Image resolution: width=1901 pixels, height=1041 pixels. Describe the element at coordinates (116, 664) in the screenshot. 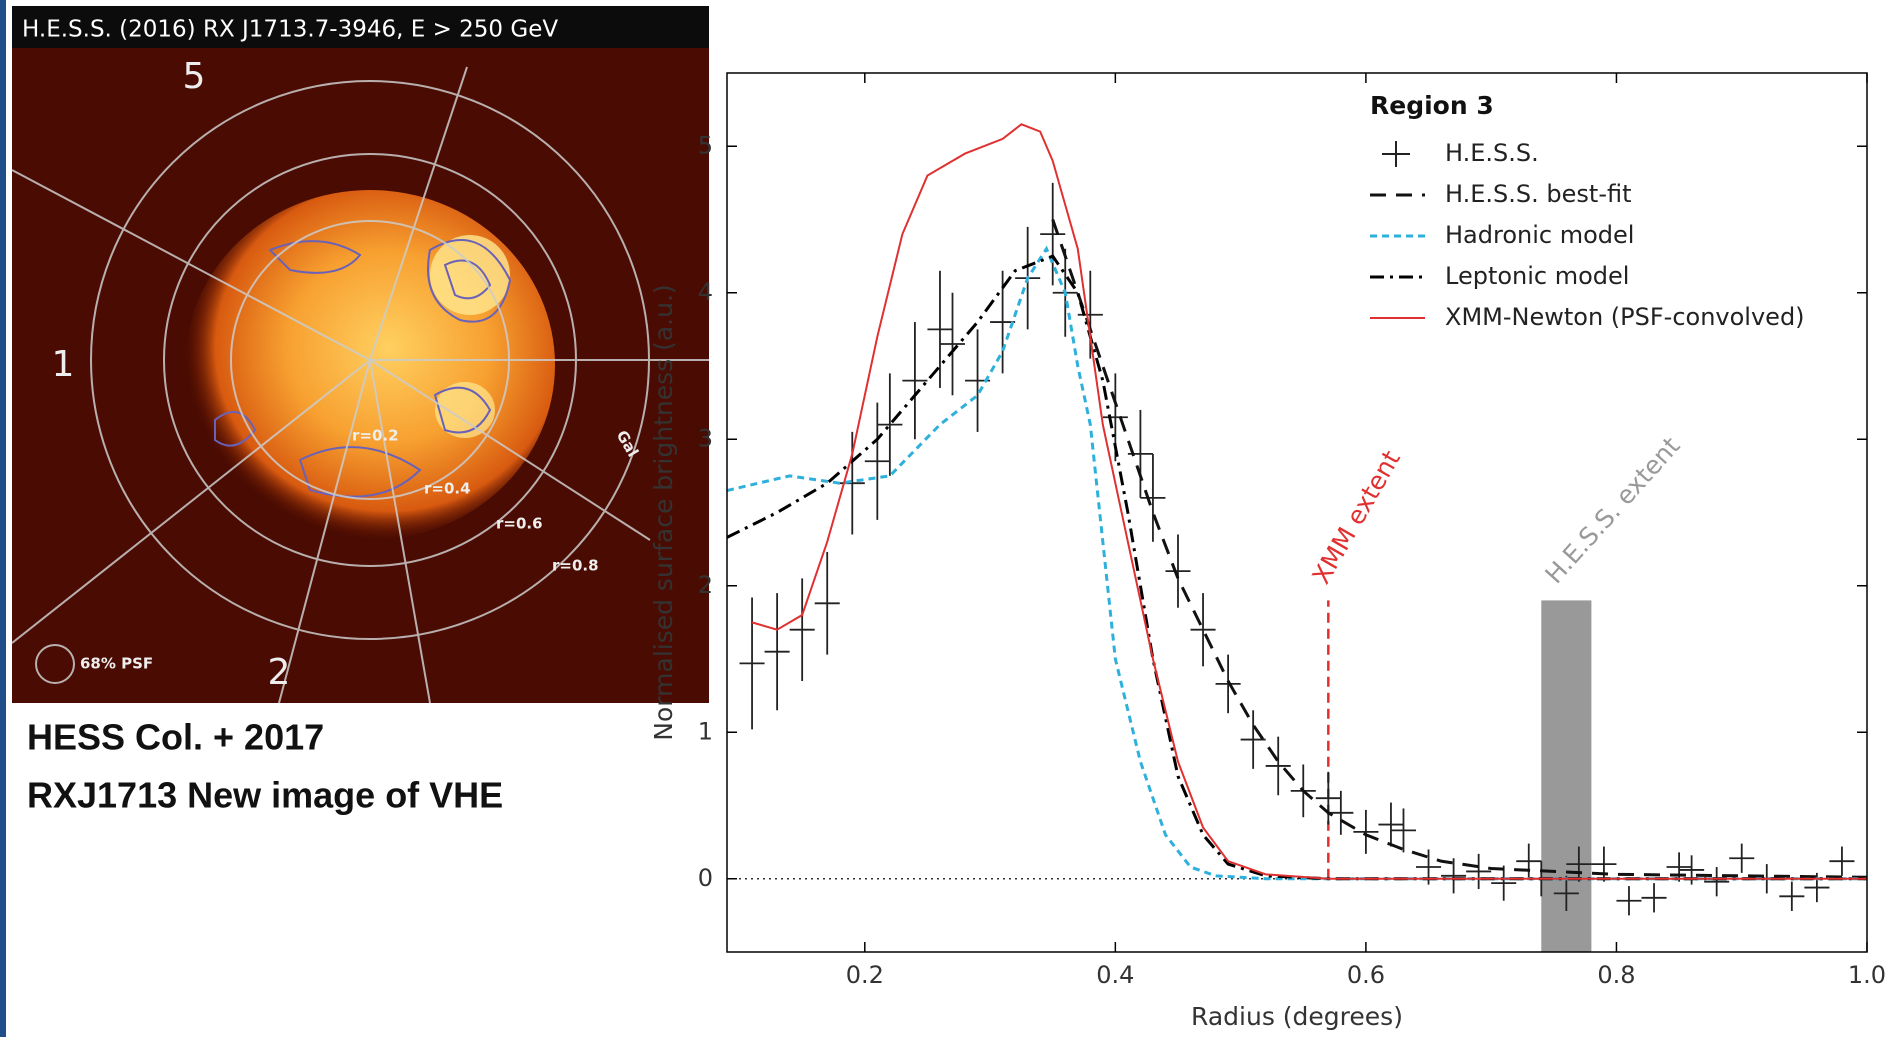

I see `psf-label: 68% PSF` at that location.